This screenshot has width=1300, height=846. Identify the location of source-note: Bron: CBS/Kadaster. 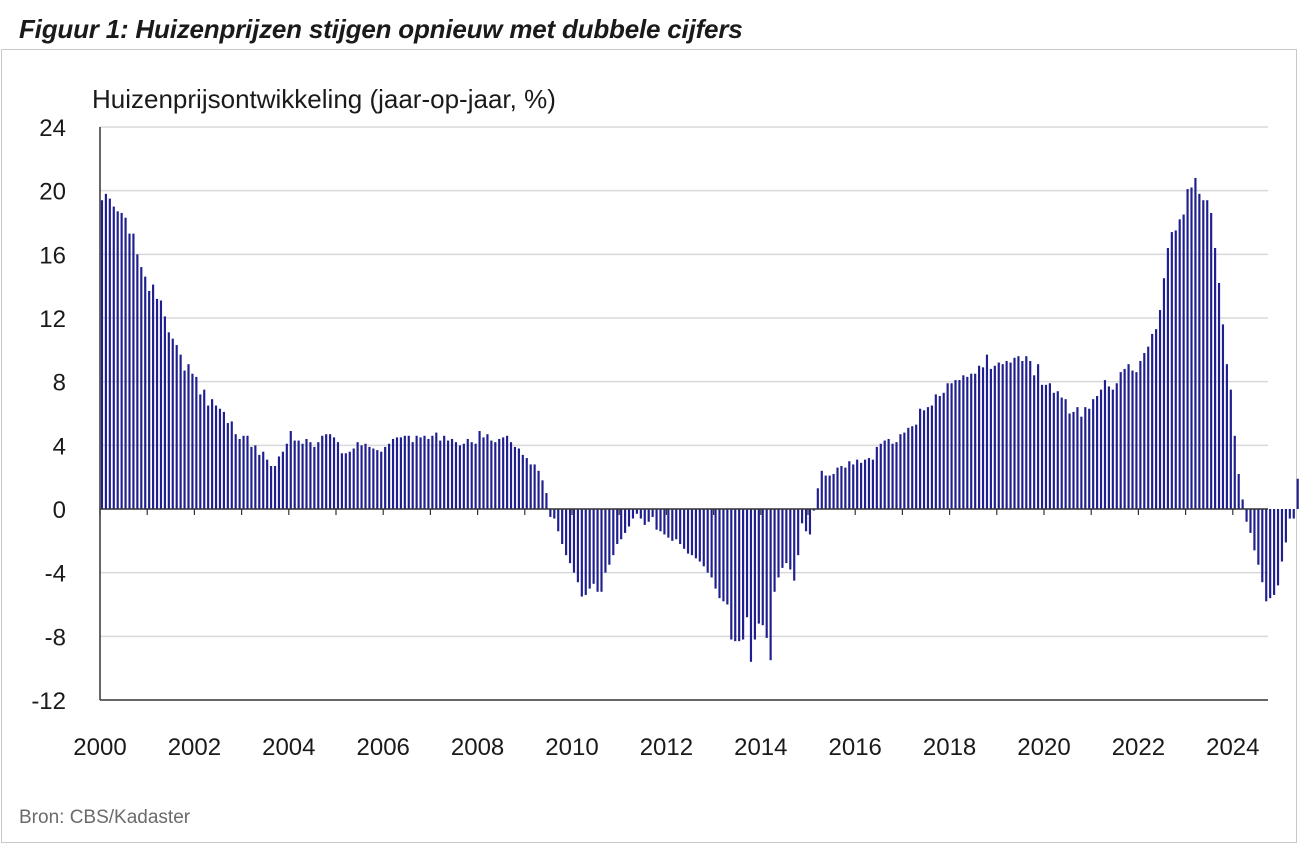
(105, 817).